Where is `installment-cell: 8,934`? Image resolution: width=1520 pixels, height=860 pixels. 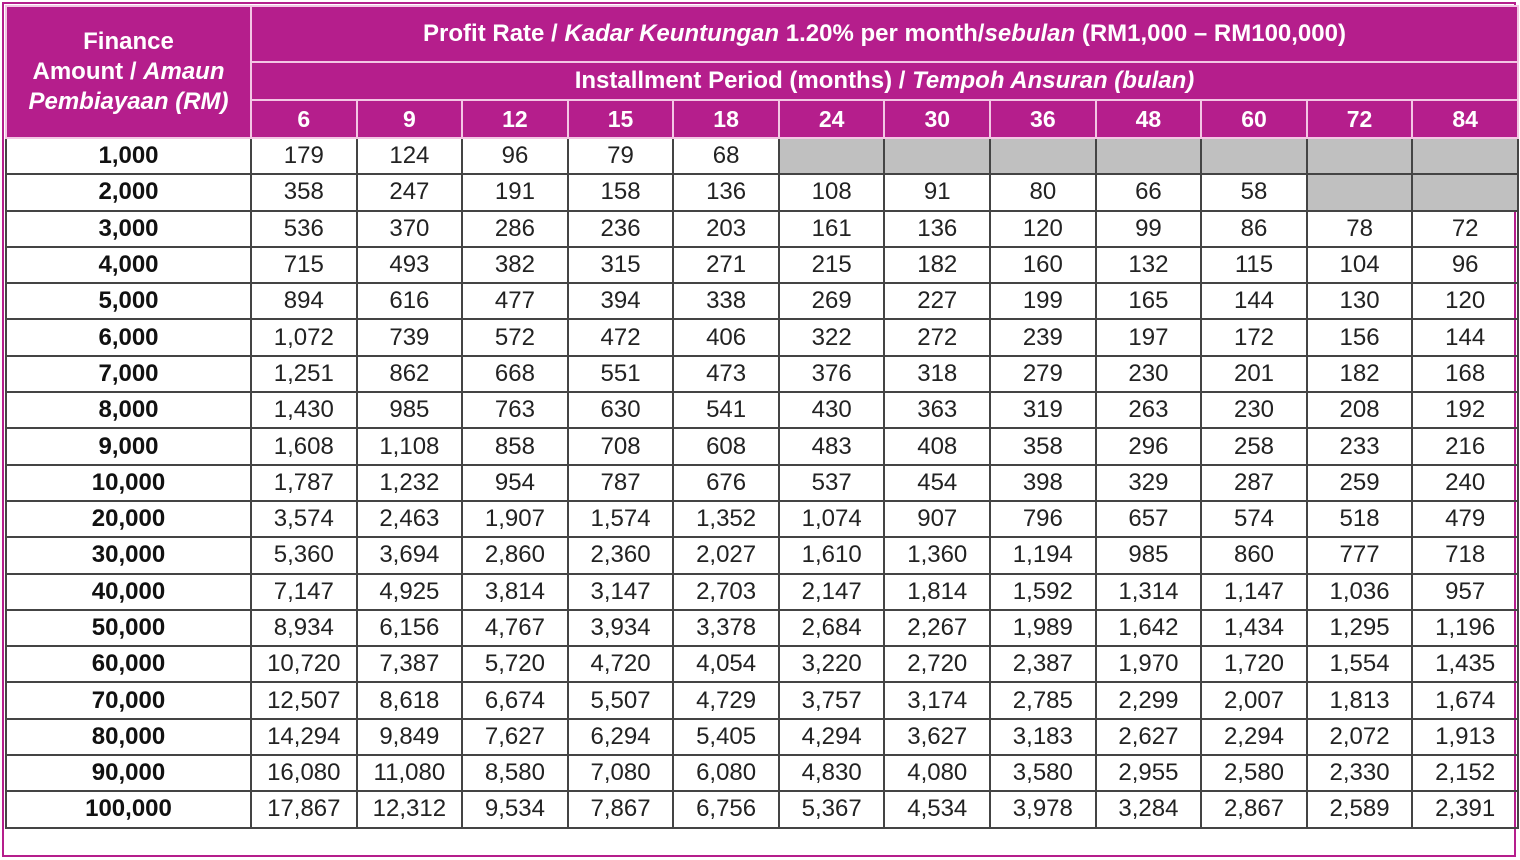 installment-cell: 8,934 is located at coordinates (304, 628).